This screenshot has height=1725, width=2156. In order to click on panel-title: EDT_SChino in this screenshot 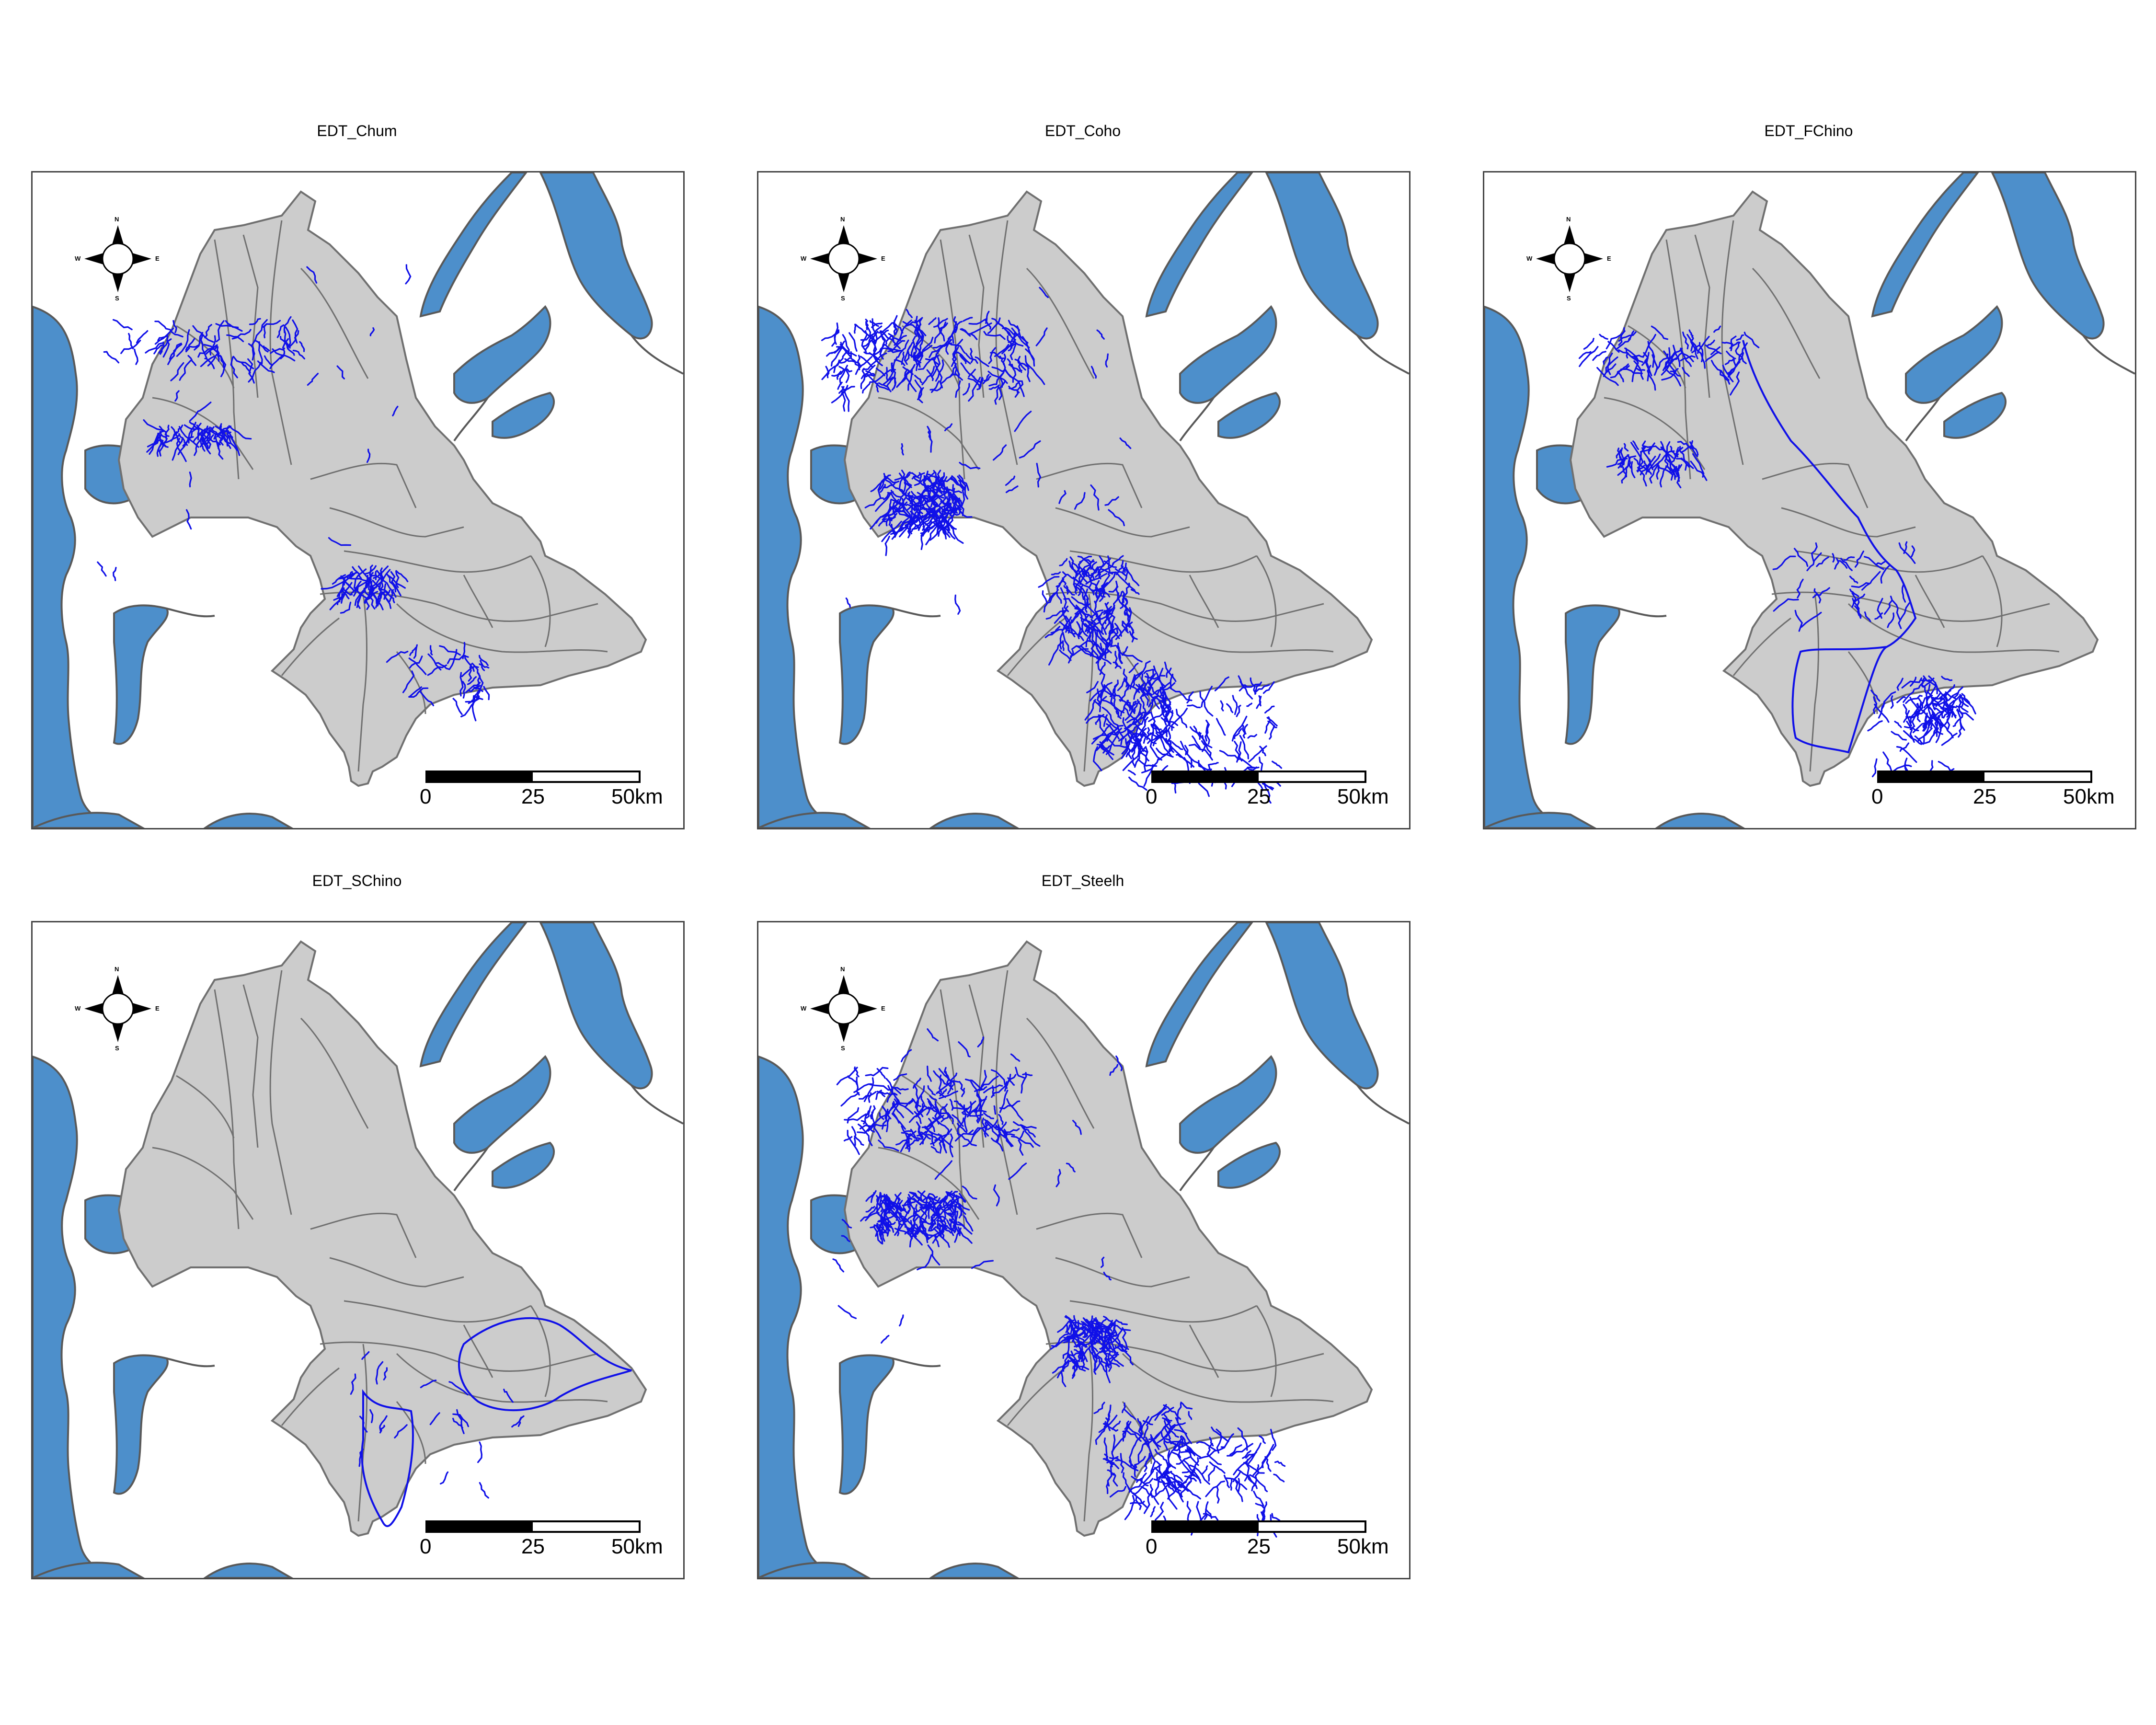, I will do `click(357, 880)`.